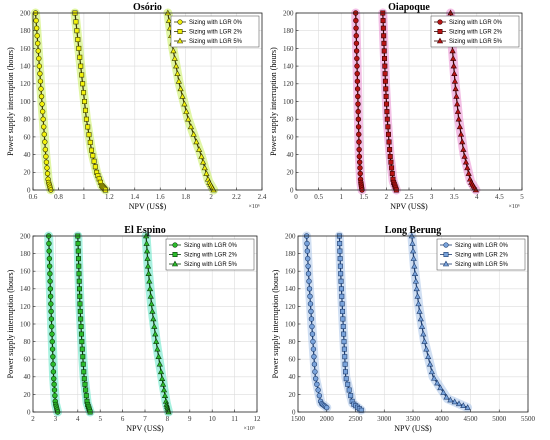 The image size is (550, 440). Describe the element at coordinates (273, 101) in the screenshot. I see `y-axis-label: Power supply interruption (hours)` at that location.